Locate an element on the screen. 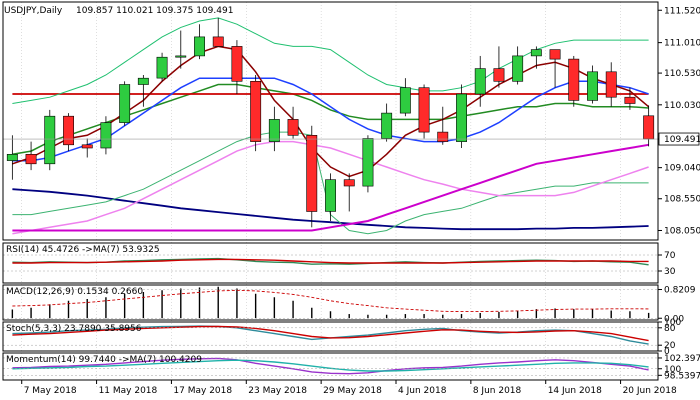 The width and height of the screenshot is (700, 400). panel-tick-label: 80 is located at coordinates (670, 329).